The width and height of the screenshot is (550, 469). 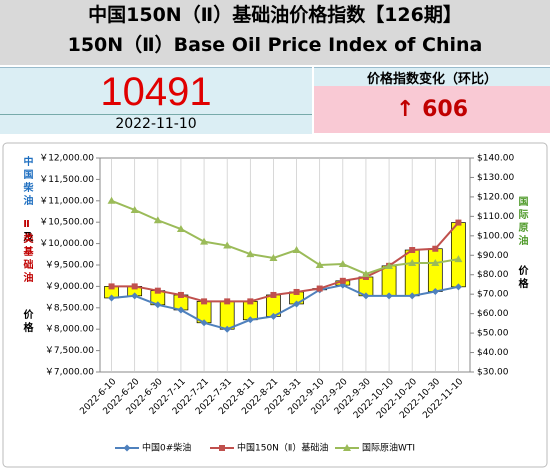 I want to click on index-value: 10491, so click(x=156, y=92).